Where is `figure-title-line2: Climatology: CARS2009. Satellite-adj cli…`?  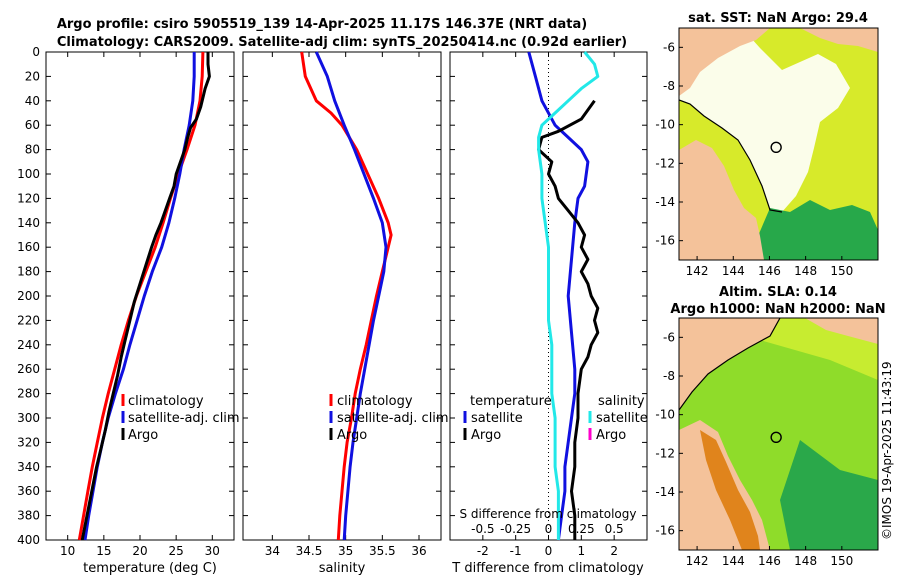 figure-title-line2: Climatology: CARS2009. Satellite-adj cli… is located at coordinates (342, 42).